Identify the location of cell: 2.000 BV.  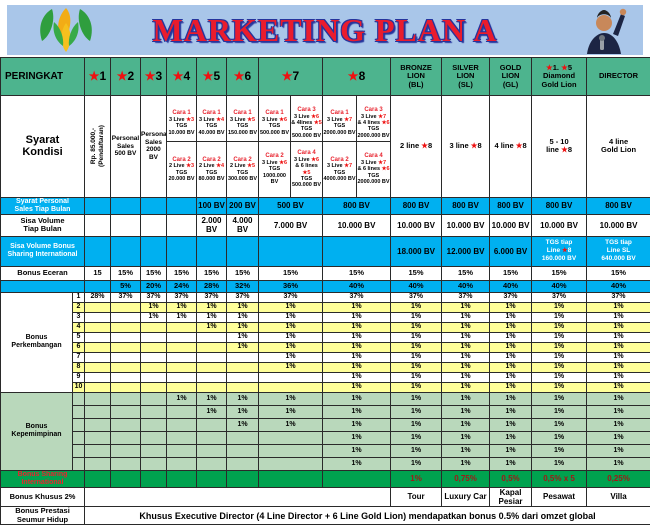
(212, 225).